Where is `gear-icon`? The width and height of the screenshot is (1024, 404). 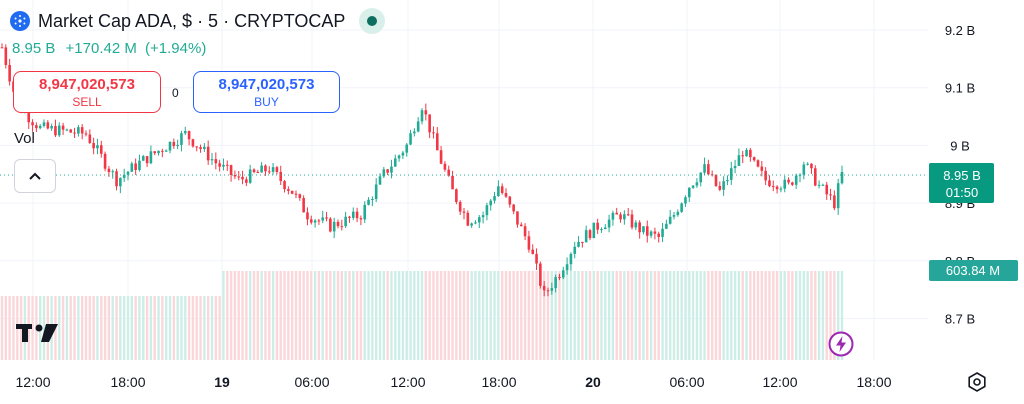
gear-icon is located at coordinates (977, 382).